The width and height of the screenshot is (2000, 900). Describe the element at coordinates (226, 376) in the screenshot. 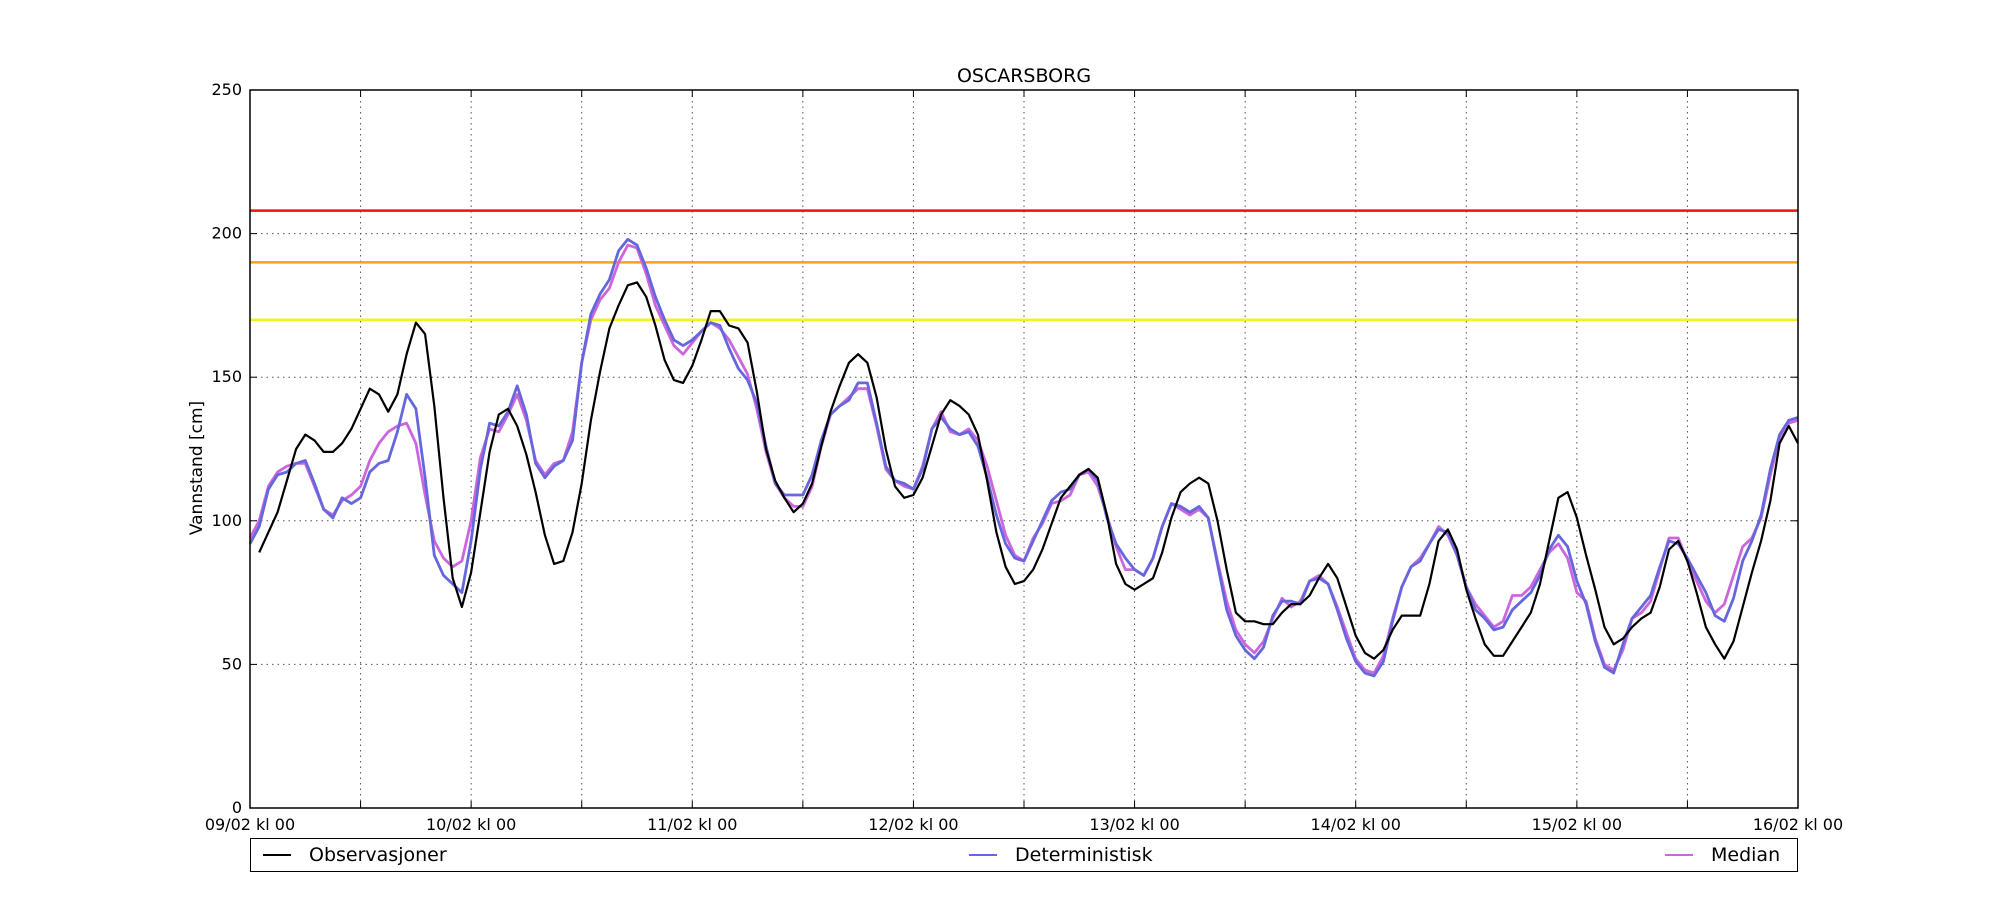

I see `y-tick-label: 150` at that location.